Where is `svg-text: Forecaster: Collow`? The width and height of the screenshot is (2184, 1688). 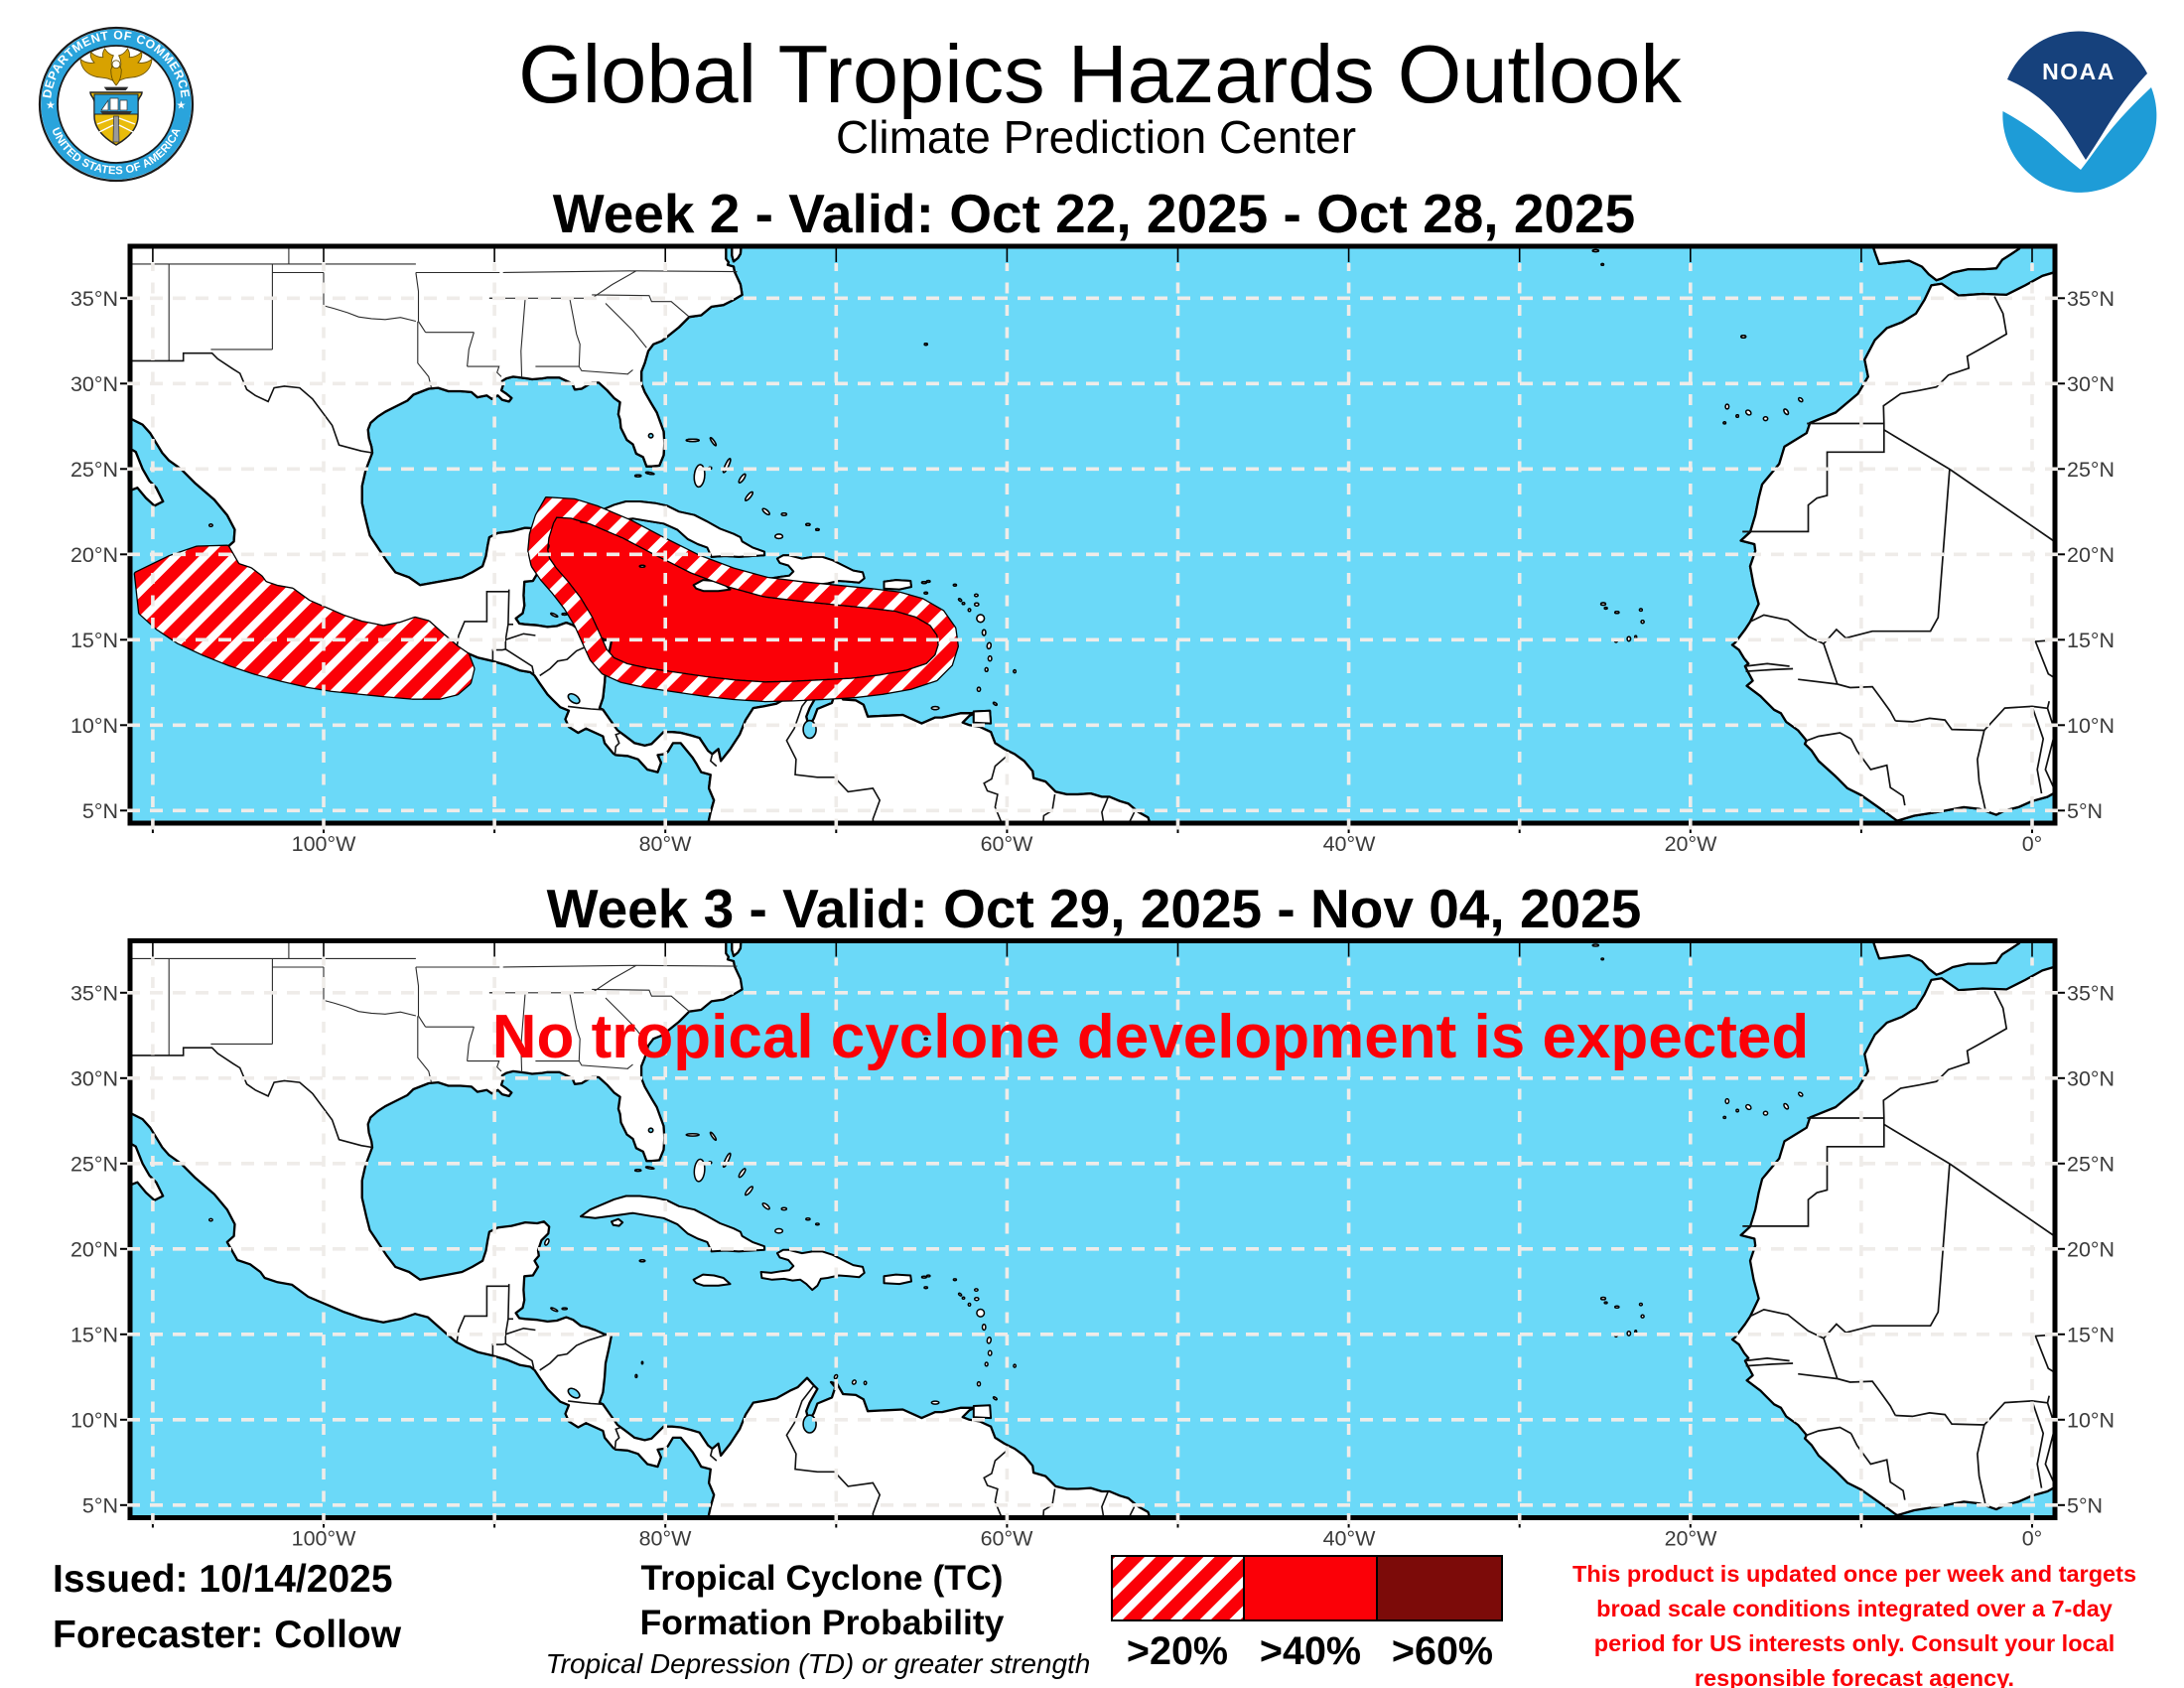
svg-text: Forecaster: Collow is located at coordinates (227, 1635).